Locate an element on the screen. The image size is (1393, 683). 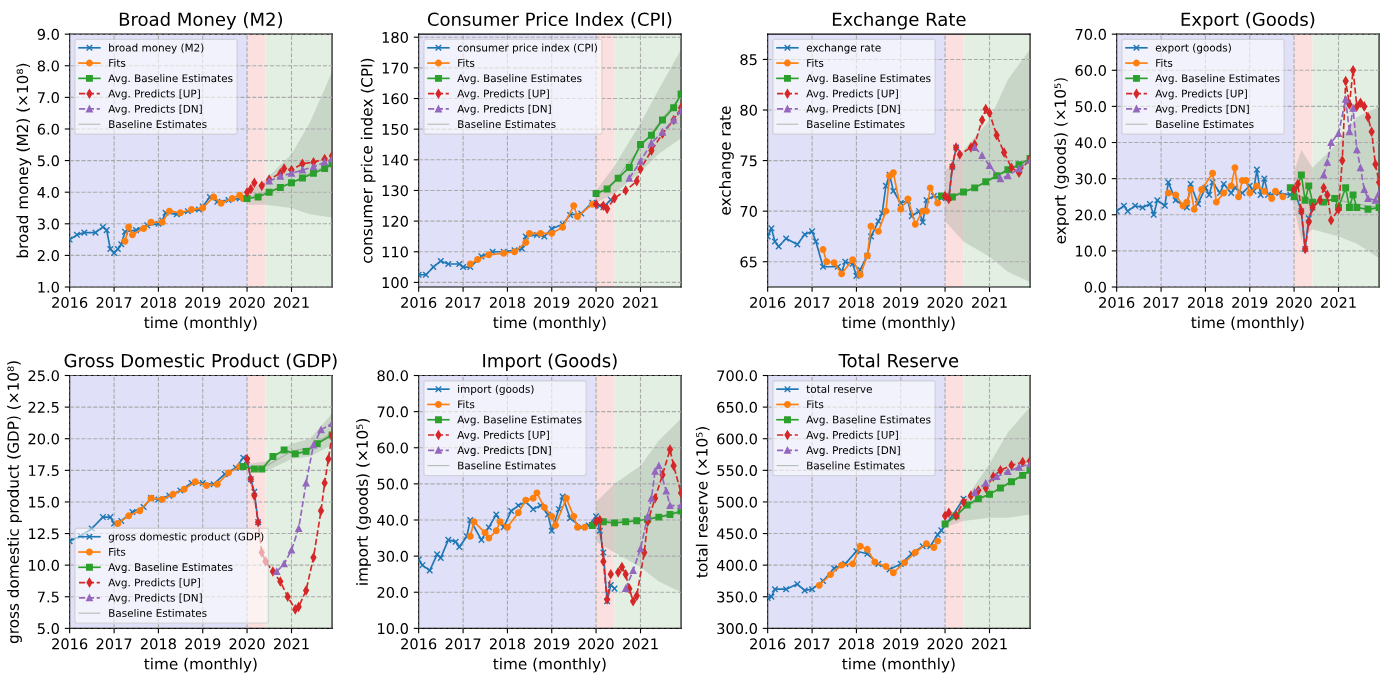
y-tick-label: 80 is located at coordinates (748, 110).